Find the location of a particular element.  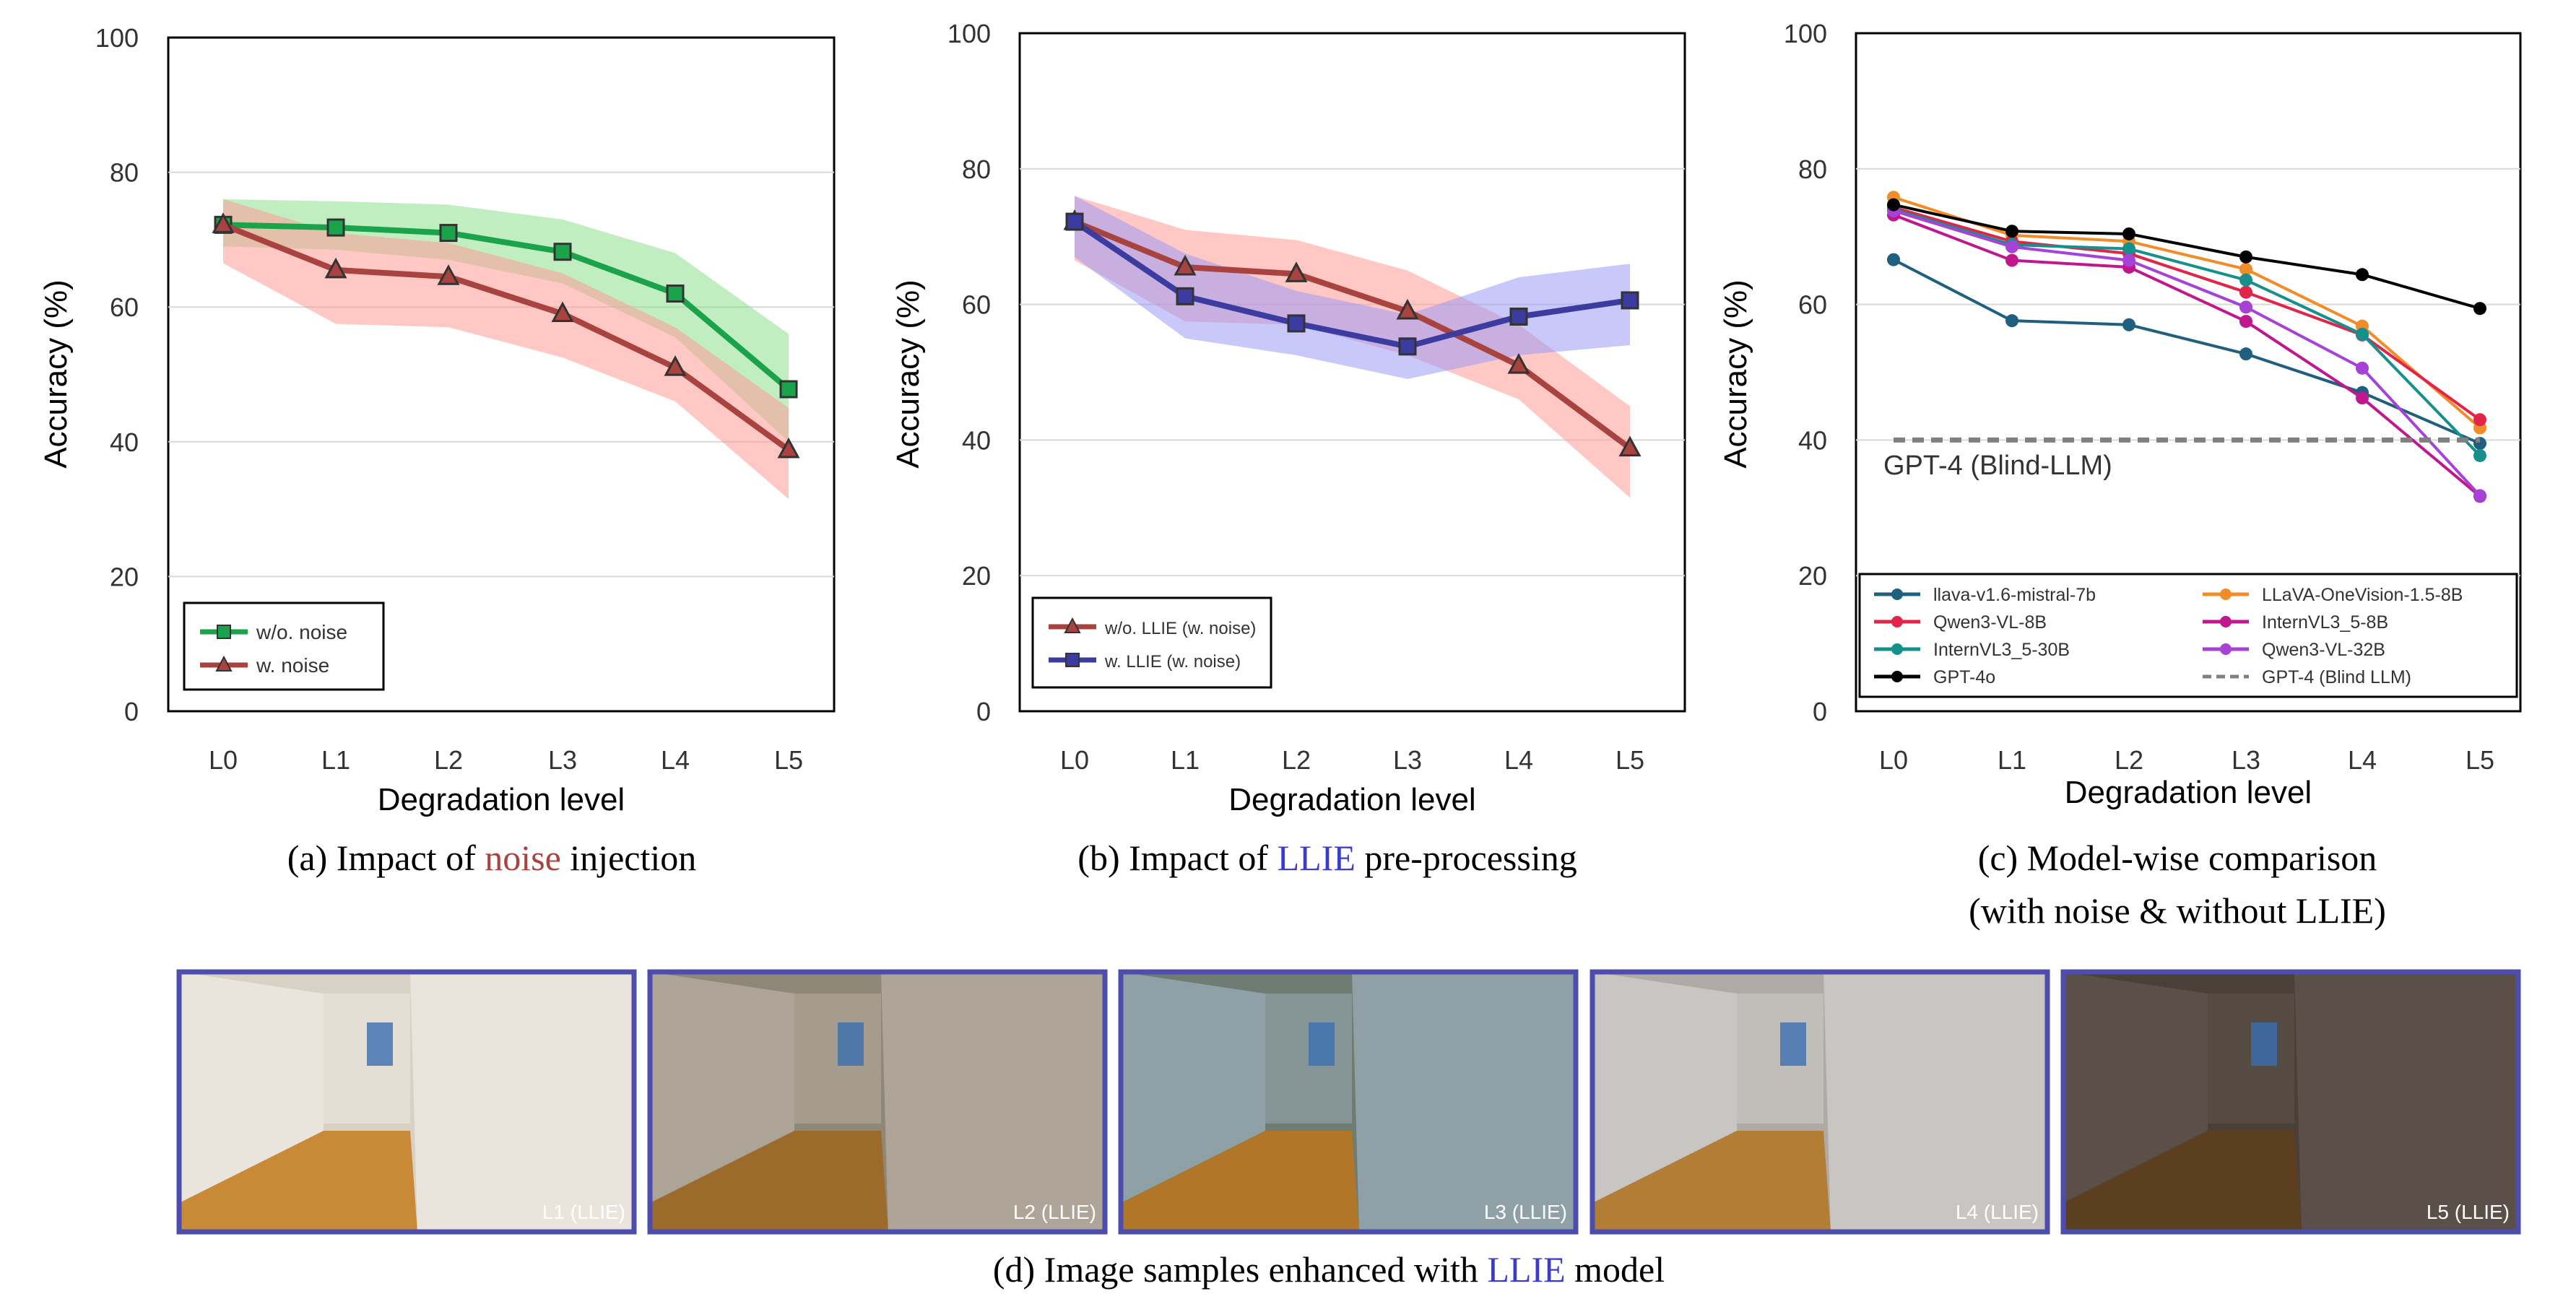

sample-tile: L1 (LLIE) is located at coordinates (406, 1102).